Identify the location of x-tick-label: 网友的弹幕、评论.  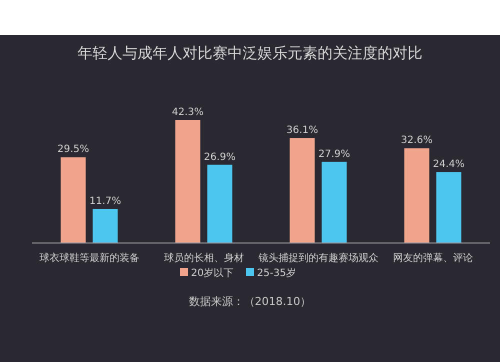
(432, 258).